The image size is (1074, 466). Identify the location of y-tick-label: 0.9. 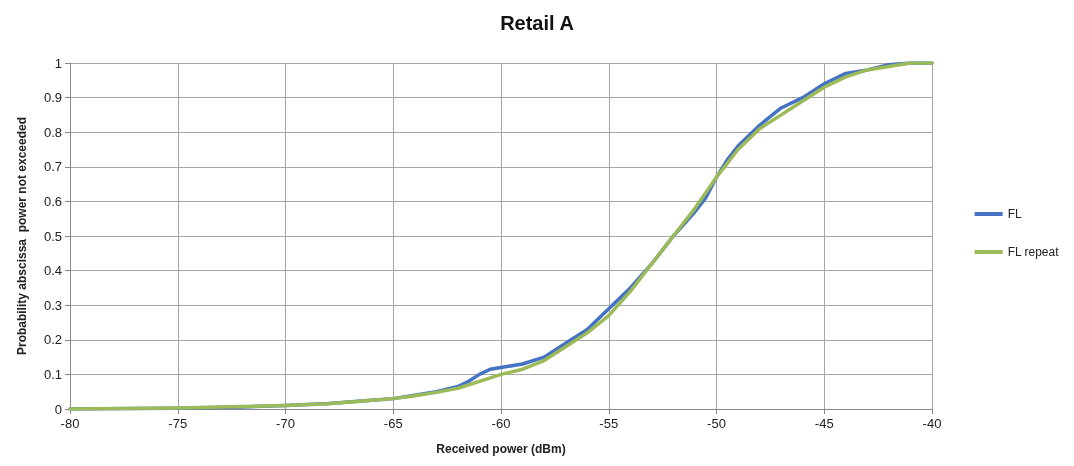
(52, 98).